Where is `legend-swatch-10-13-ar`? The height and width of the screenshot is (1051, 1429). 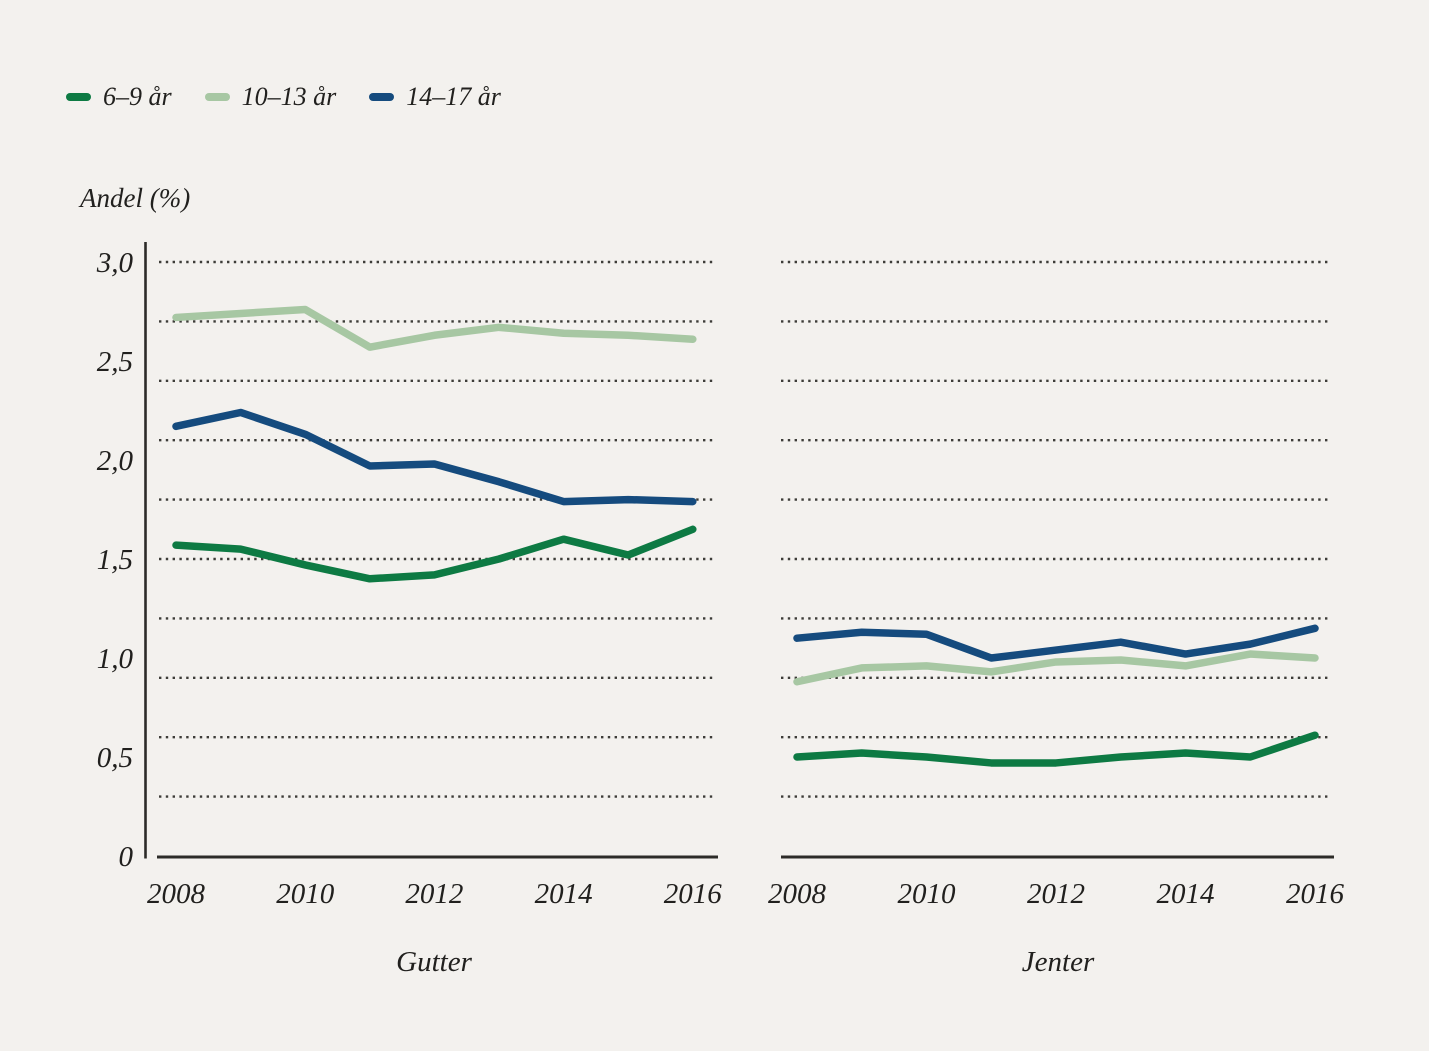 legend-swatch-10-13-ar is located at coordinates (217, 97).